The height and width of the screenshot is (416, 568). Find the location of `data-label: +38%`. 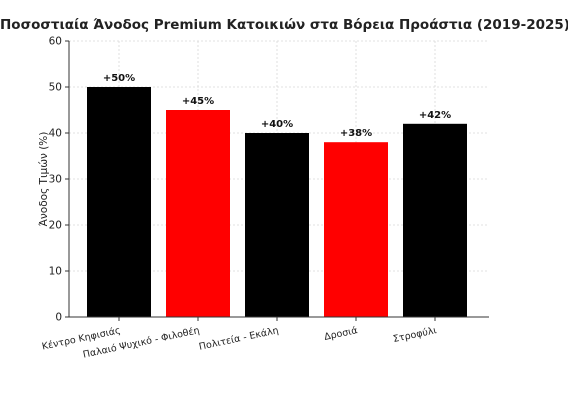

data-label: +38% is located at coordinates (356, 133).